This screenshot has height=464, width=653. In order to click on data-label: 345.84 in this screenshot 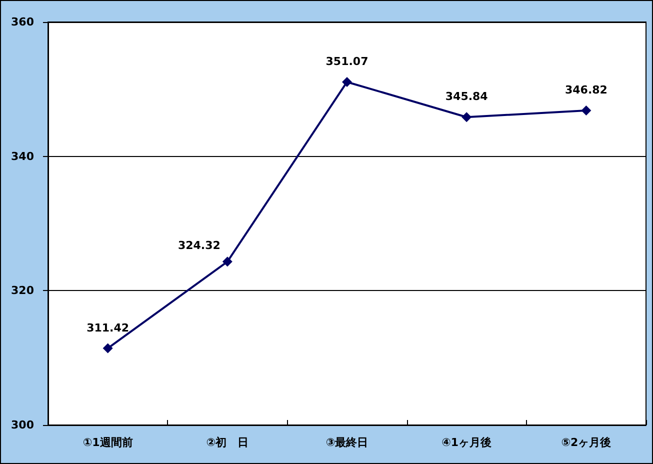, I will do `click(466, 97)`.